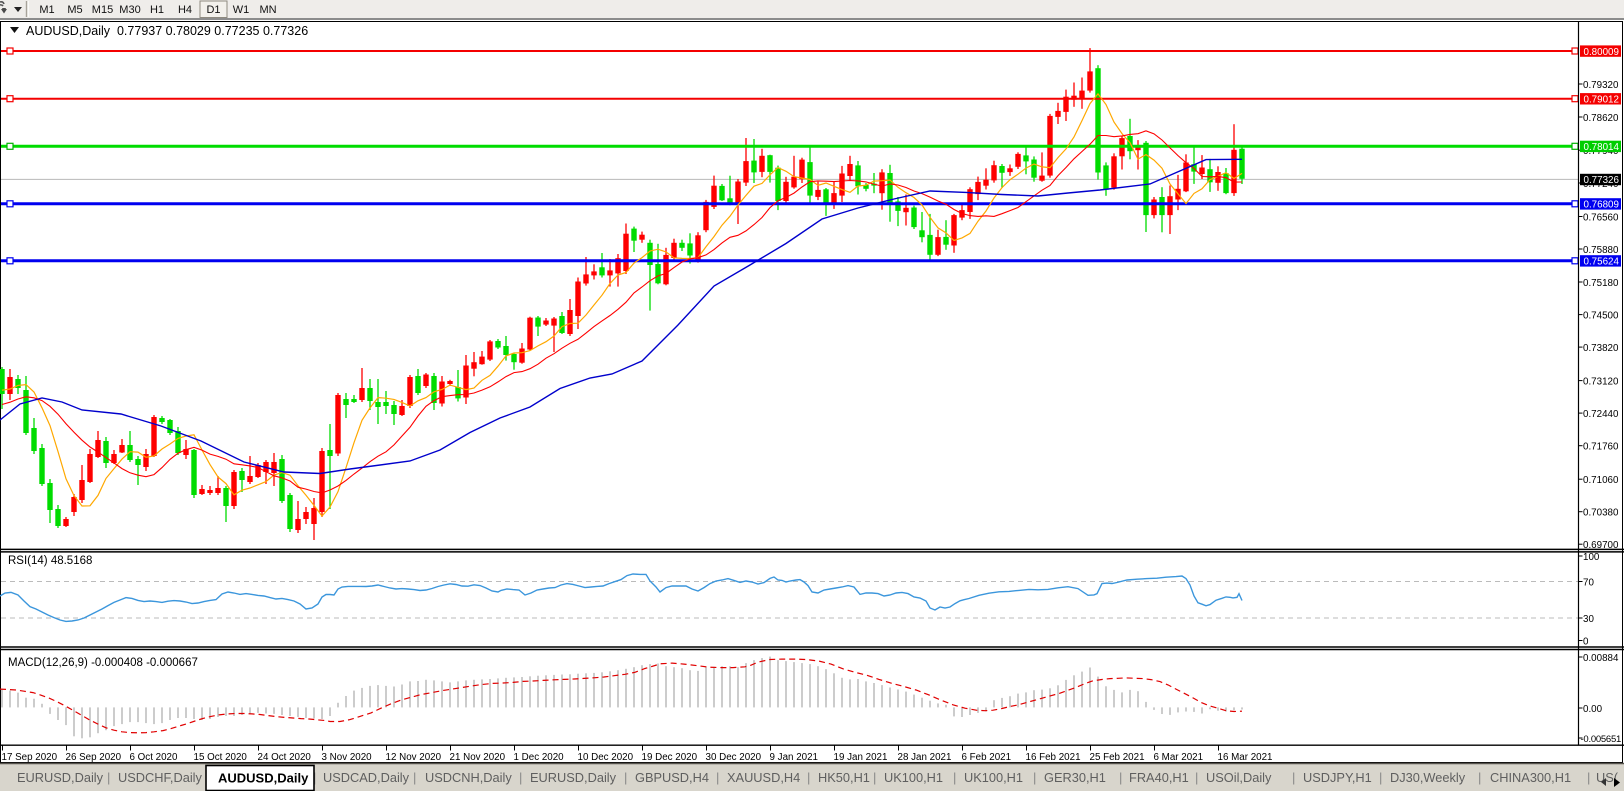 Image resolution: width=1624 pixels, height=791 pixels. I want to click on svg-text: 10 Dec 2020, so click(606, 757).